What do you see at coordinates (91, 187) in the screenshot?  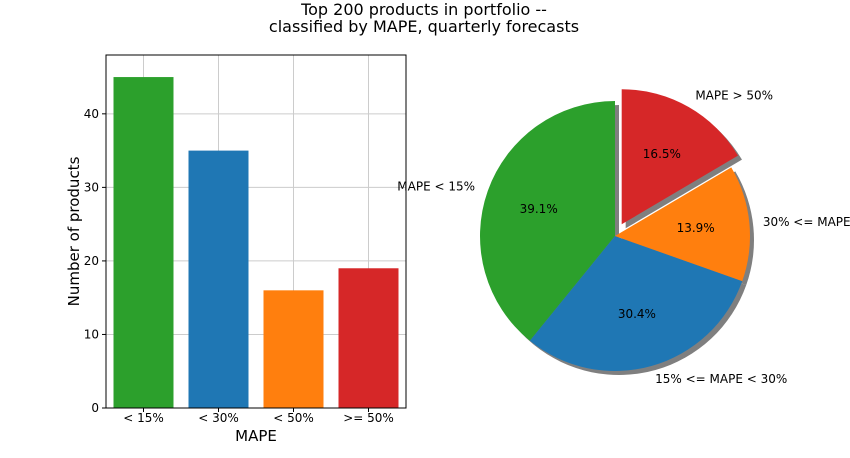 I see `y-tick-label: 30` at bounding box center [91, 187].